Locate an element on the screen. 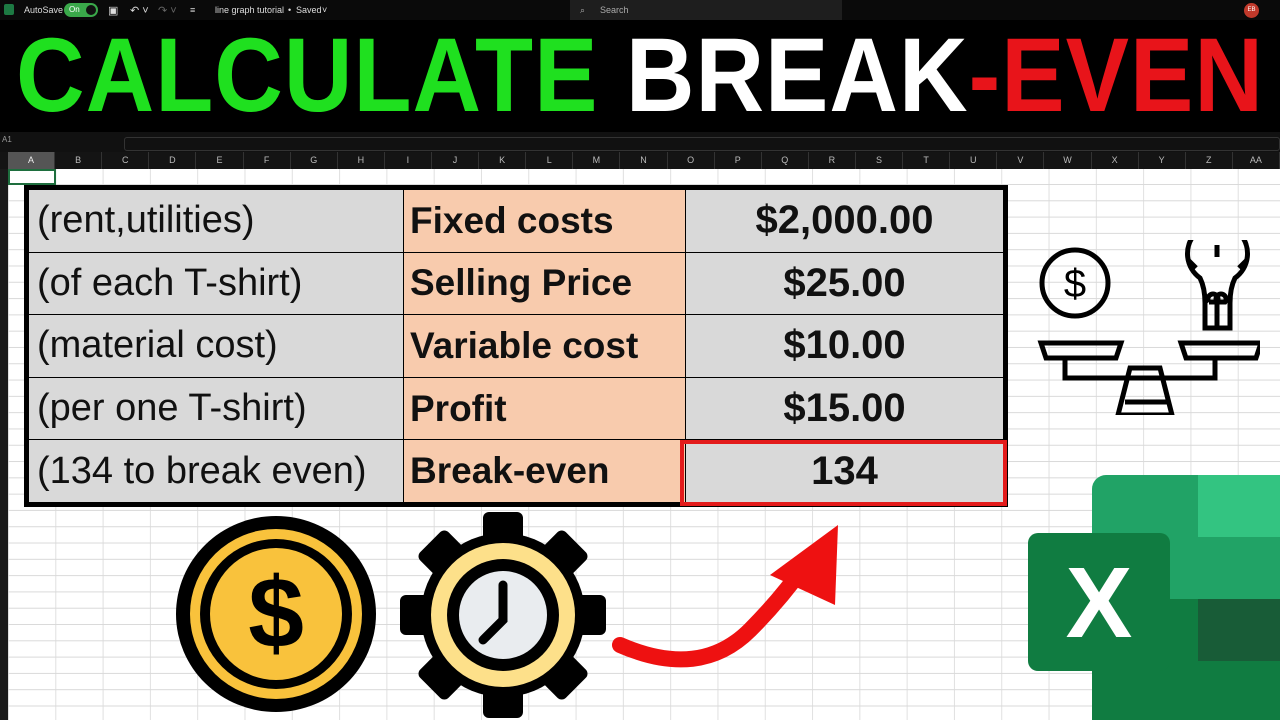 The width and height of the screenshot is (1280, 720). row-label: Selling Price is located at coordinates (544, 283).